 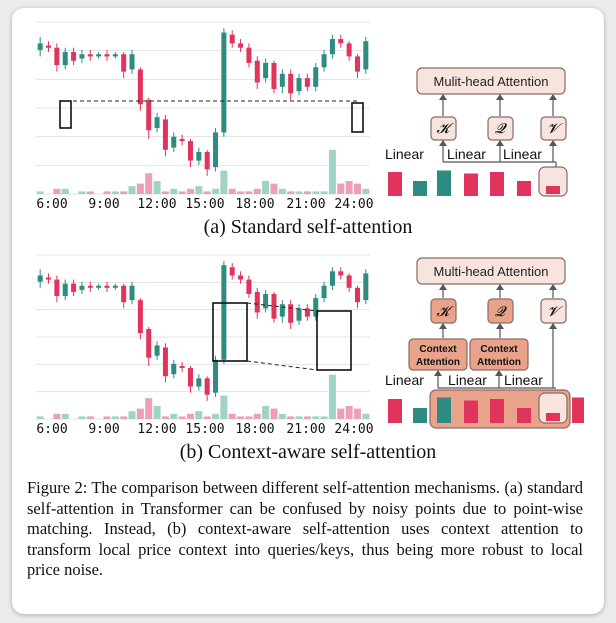 What do you see at coordinates (491, 81) in the screenshot?
I see `mha-box-a` at bounding box center [491, 81].